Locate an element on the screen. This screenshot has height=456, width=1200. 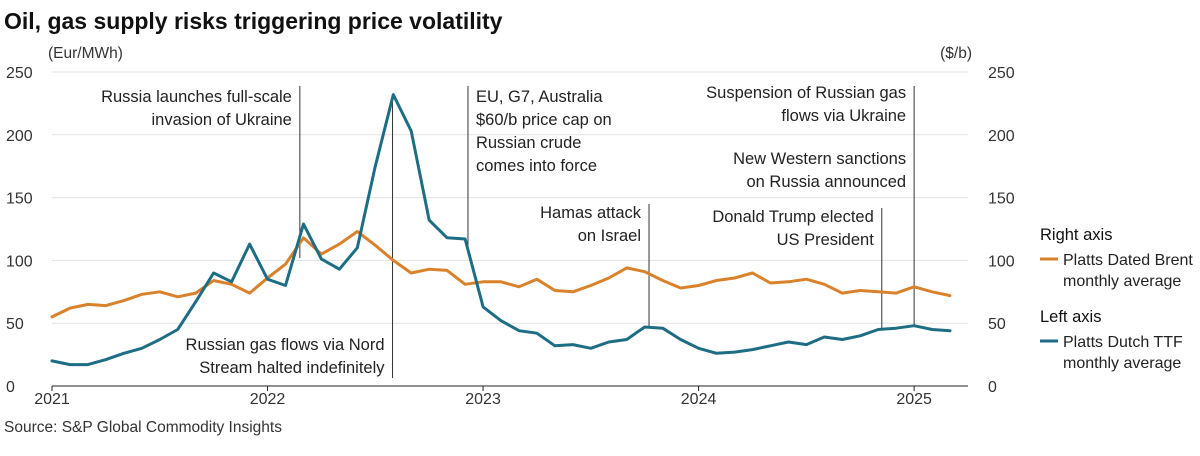
x-axis: 2021 2022 2023 2024 2025 is located at coordinates (501, 396).